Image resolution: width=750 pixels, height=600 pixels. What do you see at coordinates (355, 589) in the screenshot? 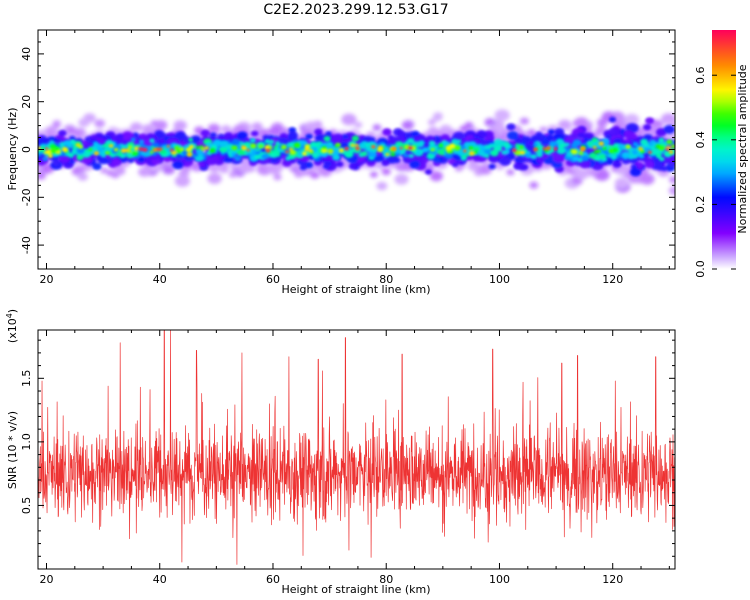
I see `snr-x-label: Height of straight line (km)` at bounding box center [355, 589].